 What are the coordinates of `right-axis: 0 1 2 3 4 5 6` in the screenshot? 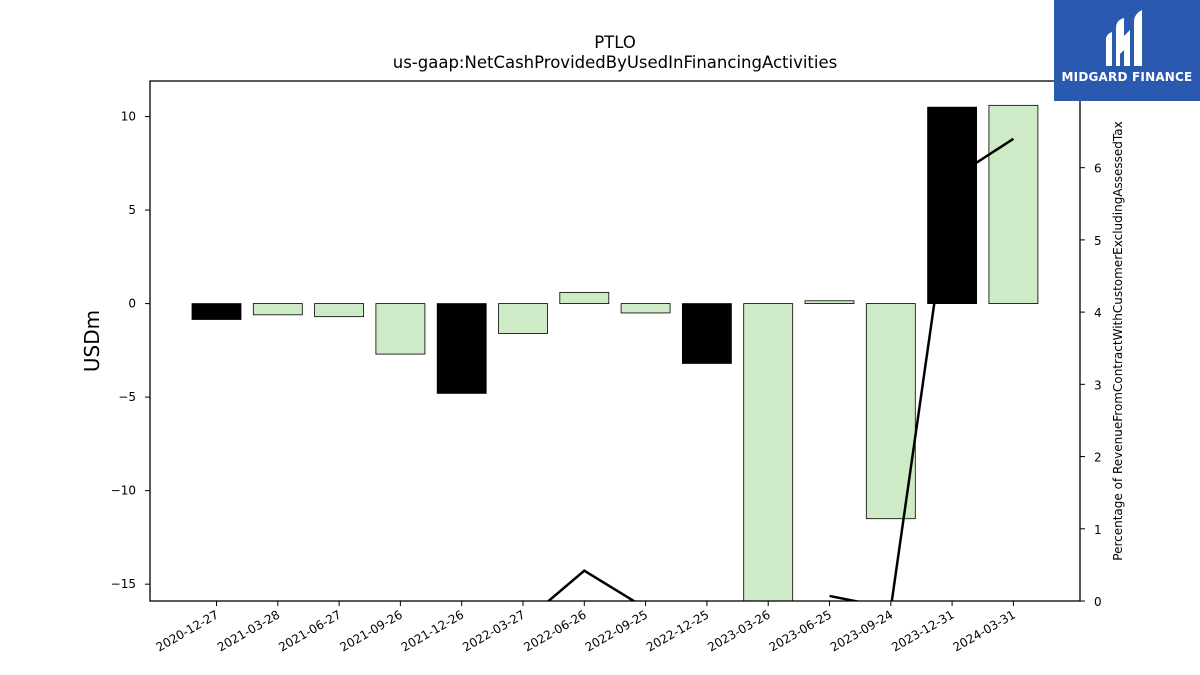 It's located at (1091, 385).